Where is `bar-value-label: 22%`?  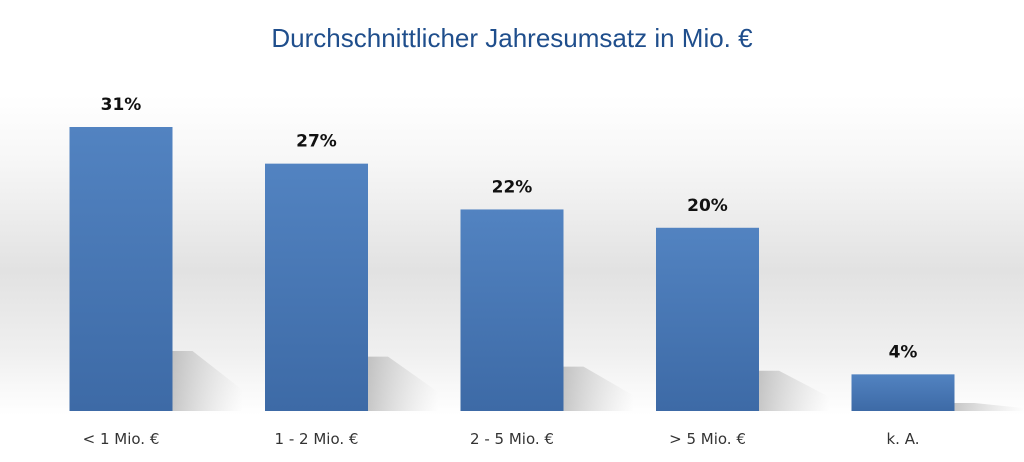
bar-value-label: 22% is located at coordinates (512, 187).